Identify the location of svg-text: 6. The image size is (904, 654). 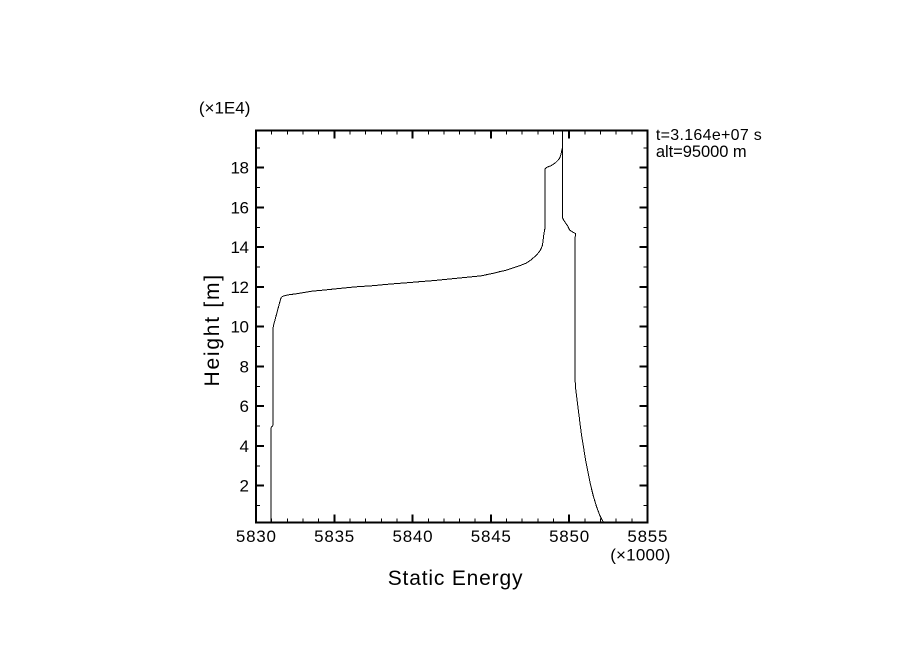
(244, 406).